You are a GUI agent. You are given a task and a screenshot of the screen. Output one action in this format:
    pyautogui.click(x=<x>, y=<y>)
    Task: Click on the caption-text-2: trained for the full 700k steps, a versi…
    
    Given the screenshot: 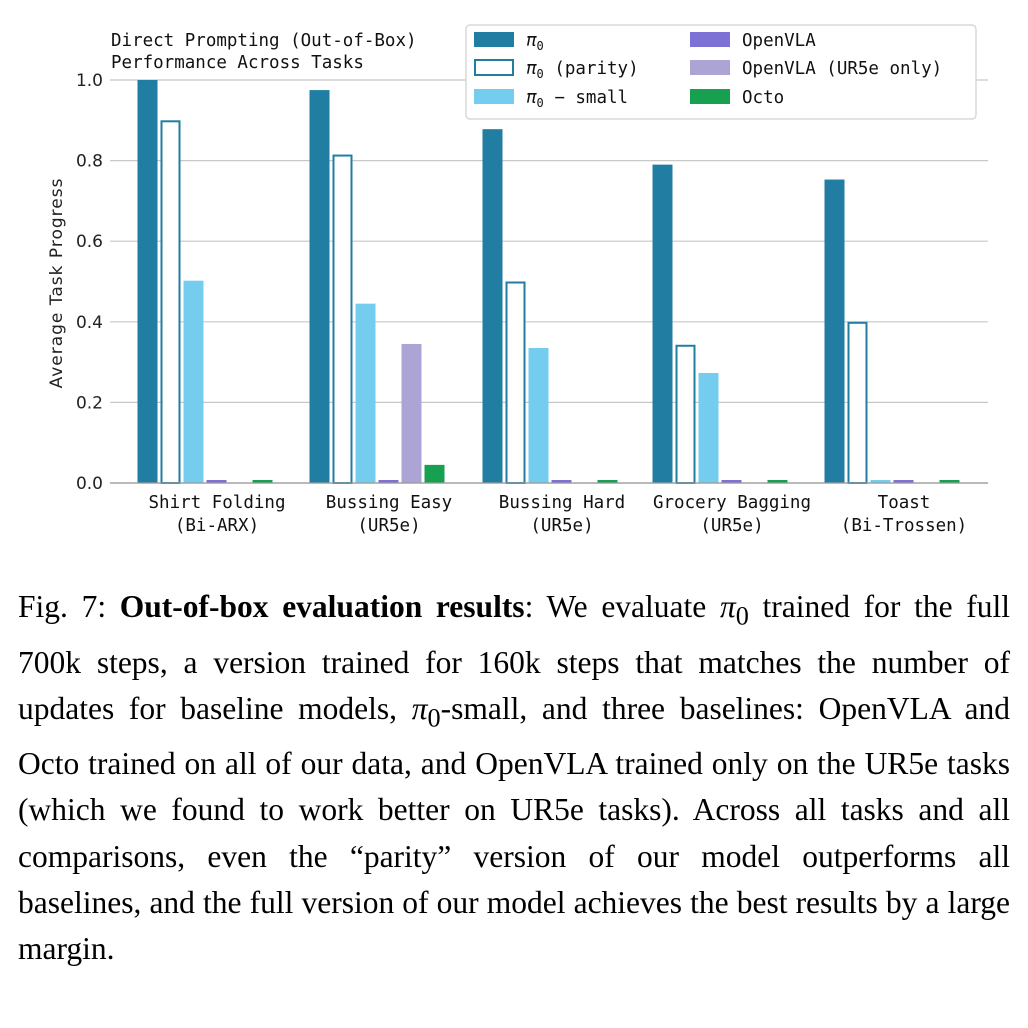 What is the action you would take?
    pyautogui.click(x=514, y=657)
    